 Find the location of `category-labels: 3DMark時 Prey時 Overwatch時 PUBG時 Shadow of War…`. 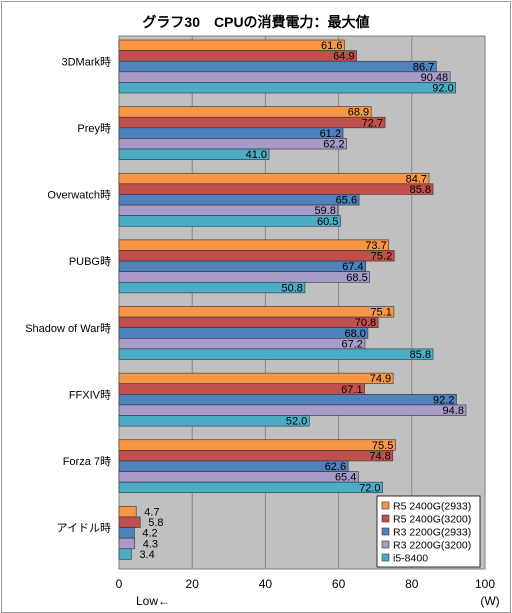

category-labels: 3DMark時 Prey時 Overwatch時 PUBG時 Shadow of War… is located at coordinates (68, 294).